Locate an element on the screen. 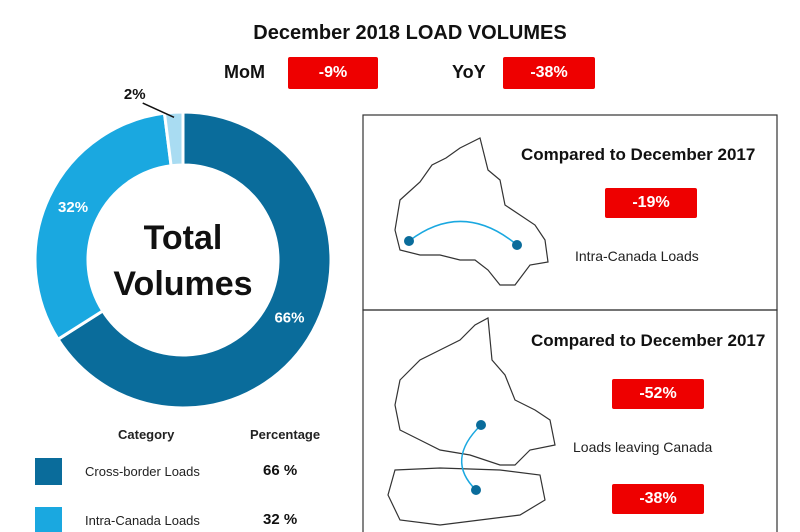 The height and width of the screenshot is (532, 800). legend-value: 66 % is located at coordinates (280, 470).